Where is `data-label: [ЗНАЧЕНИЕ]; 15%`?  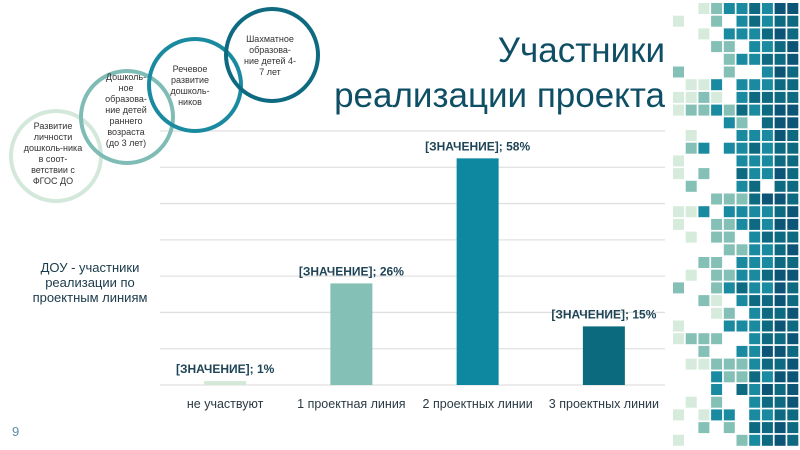 data-label: [ЗНАЧЕНИЕ]; 15% is located at coordinates (603, 314).